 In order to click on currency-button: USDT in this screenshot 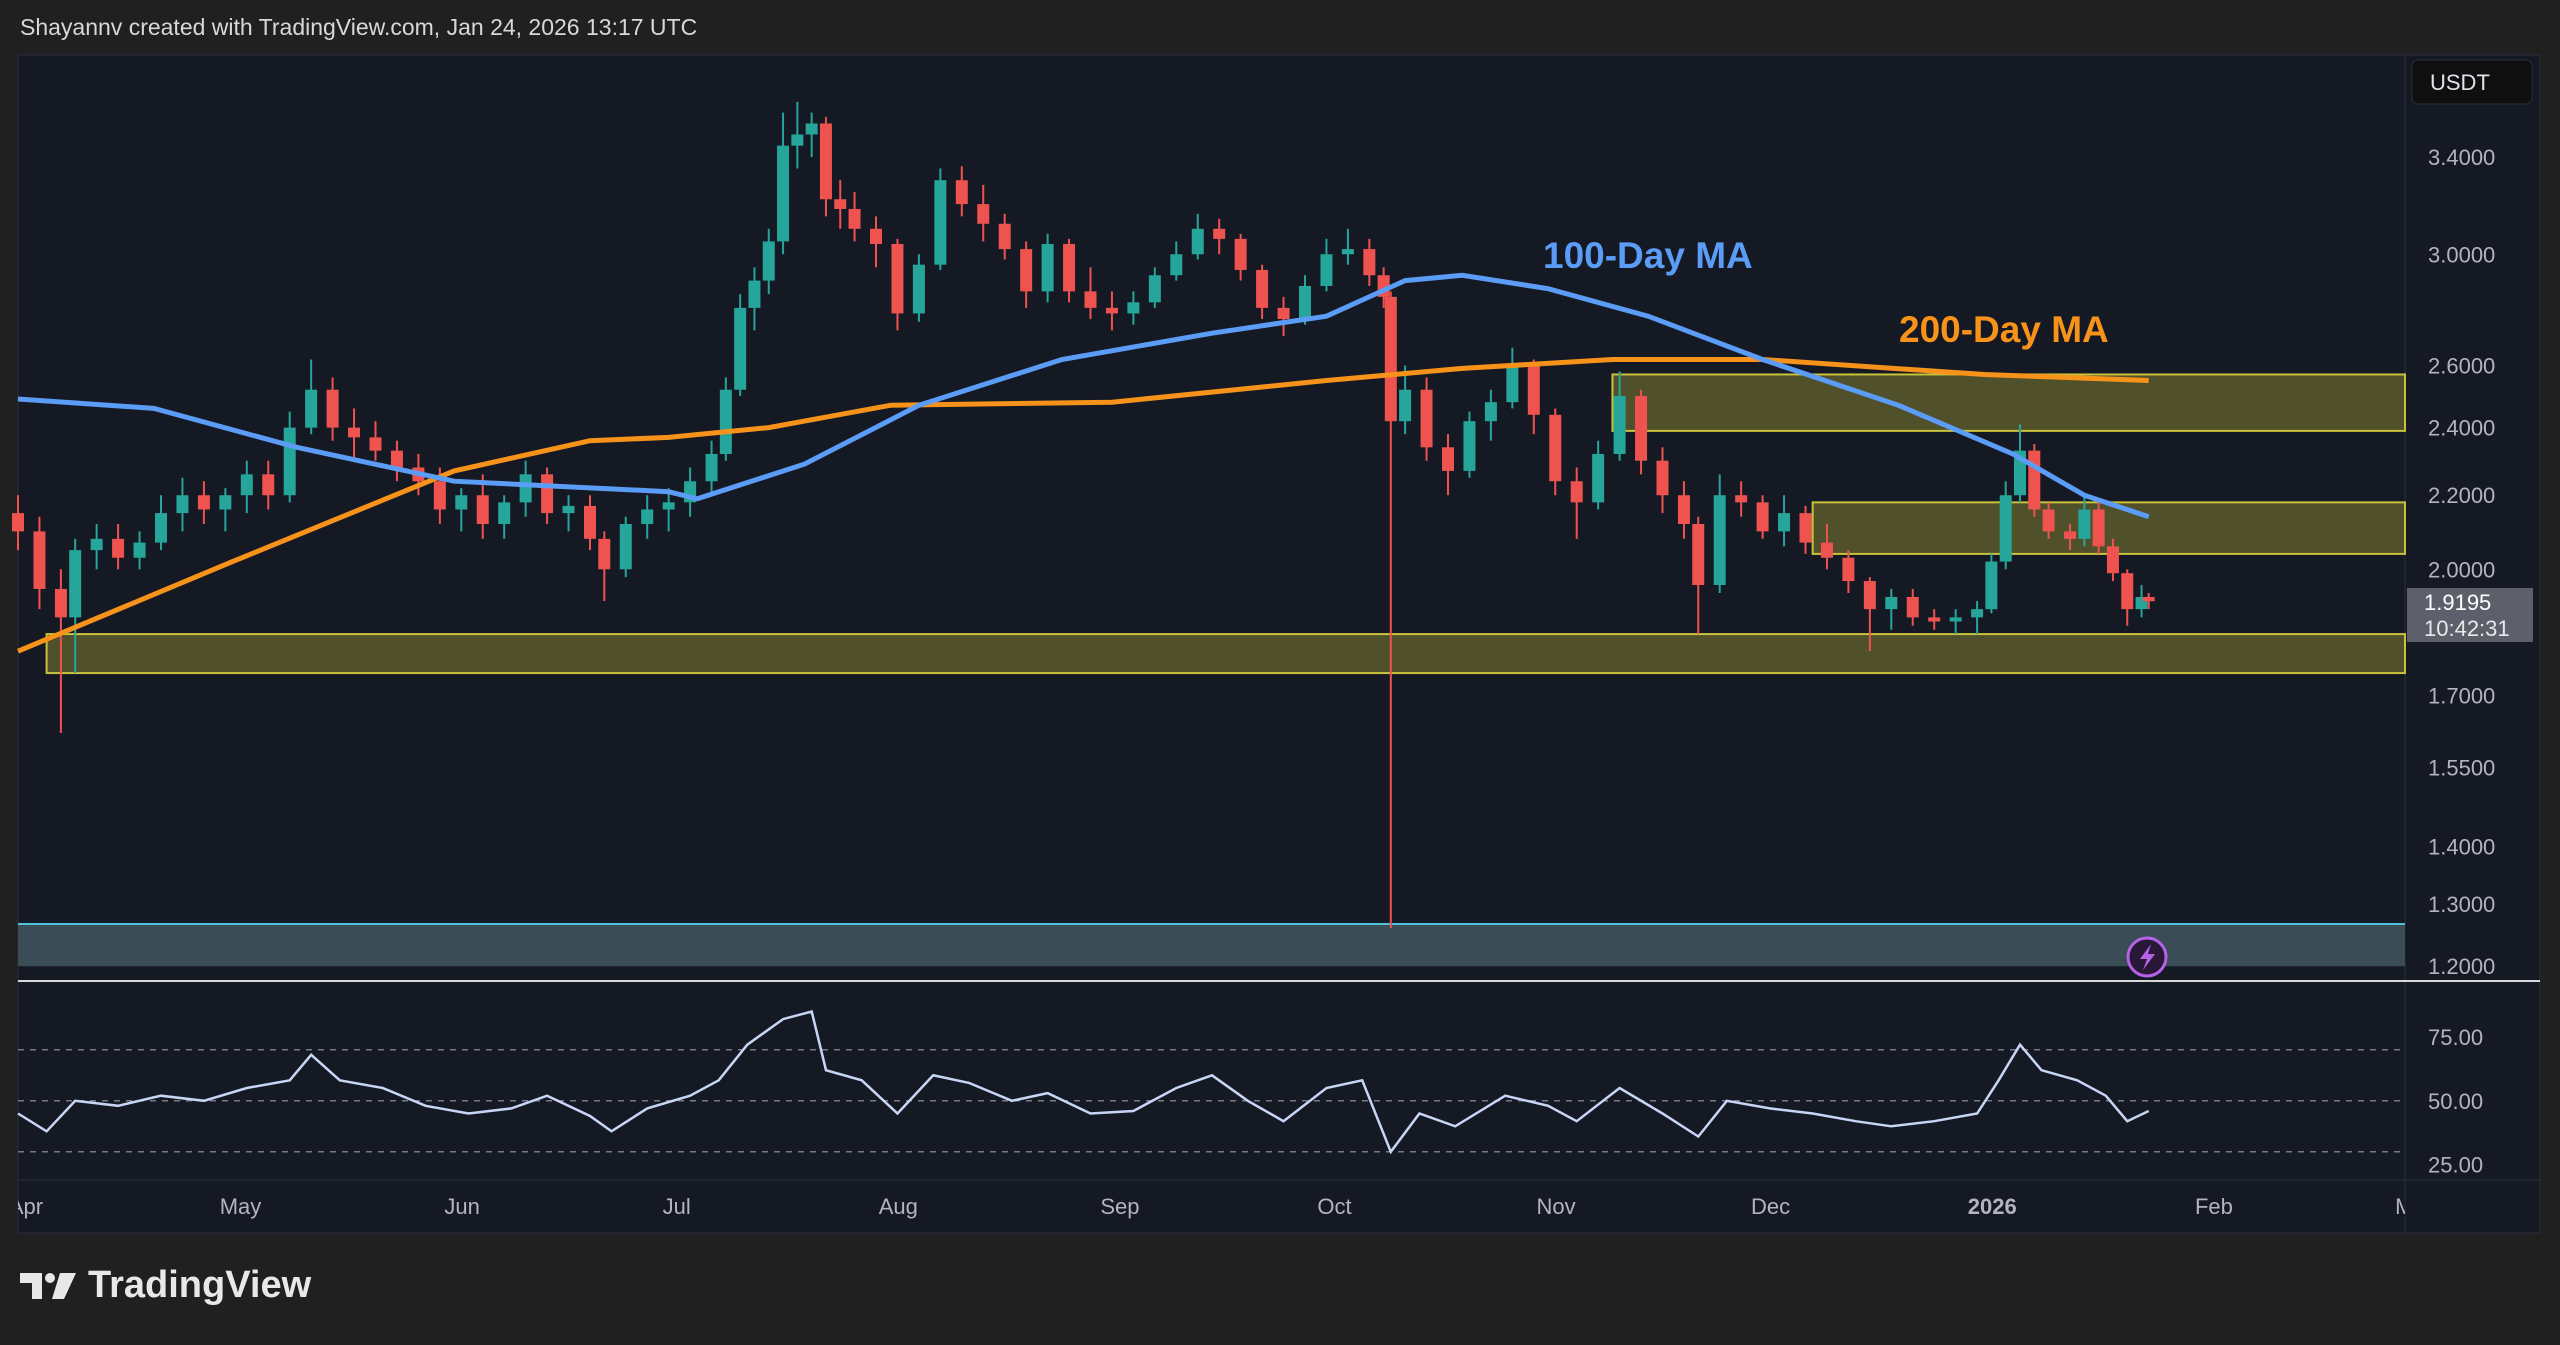, I will do `click(2472, 82)`.